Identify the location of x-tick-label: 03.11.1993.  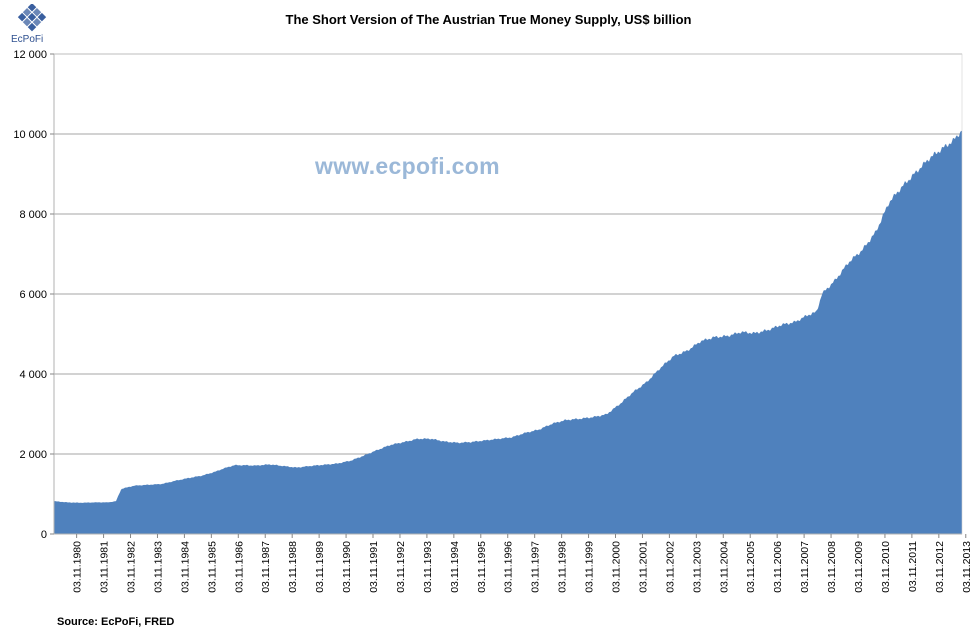
(428, 567).